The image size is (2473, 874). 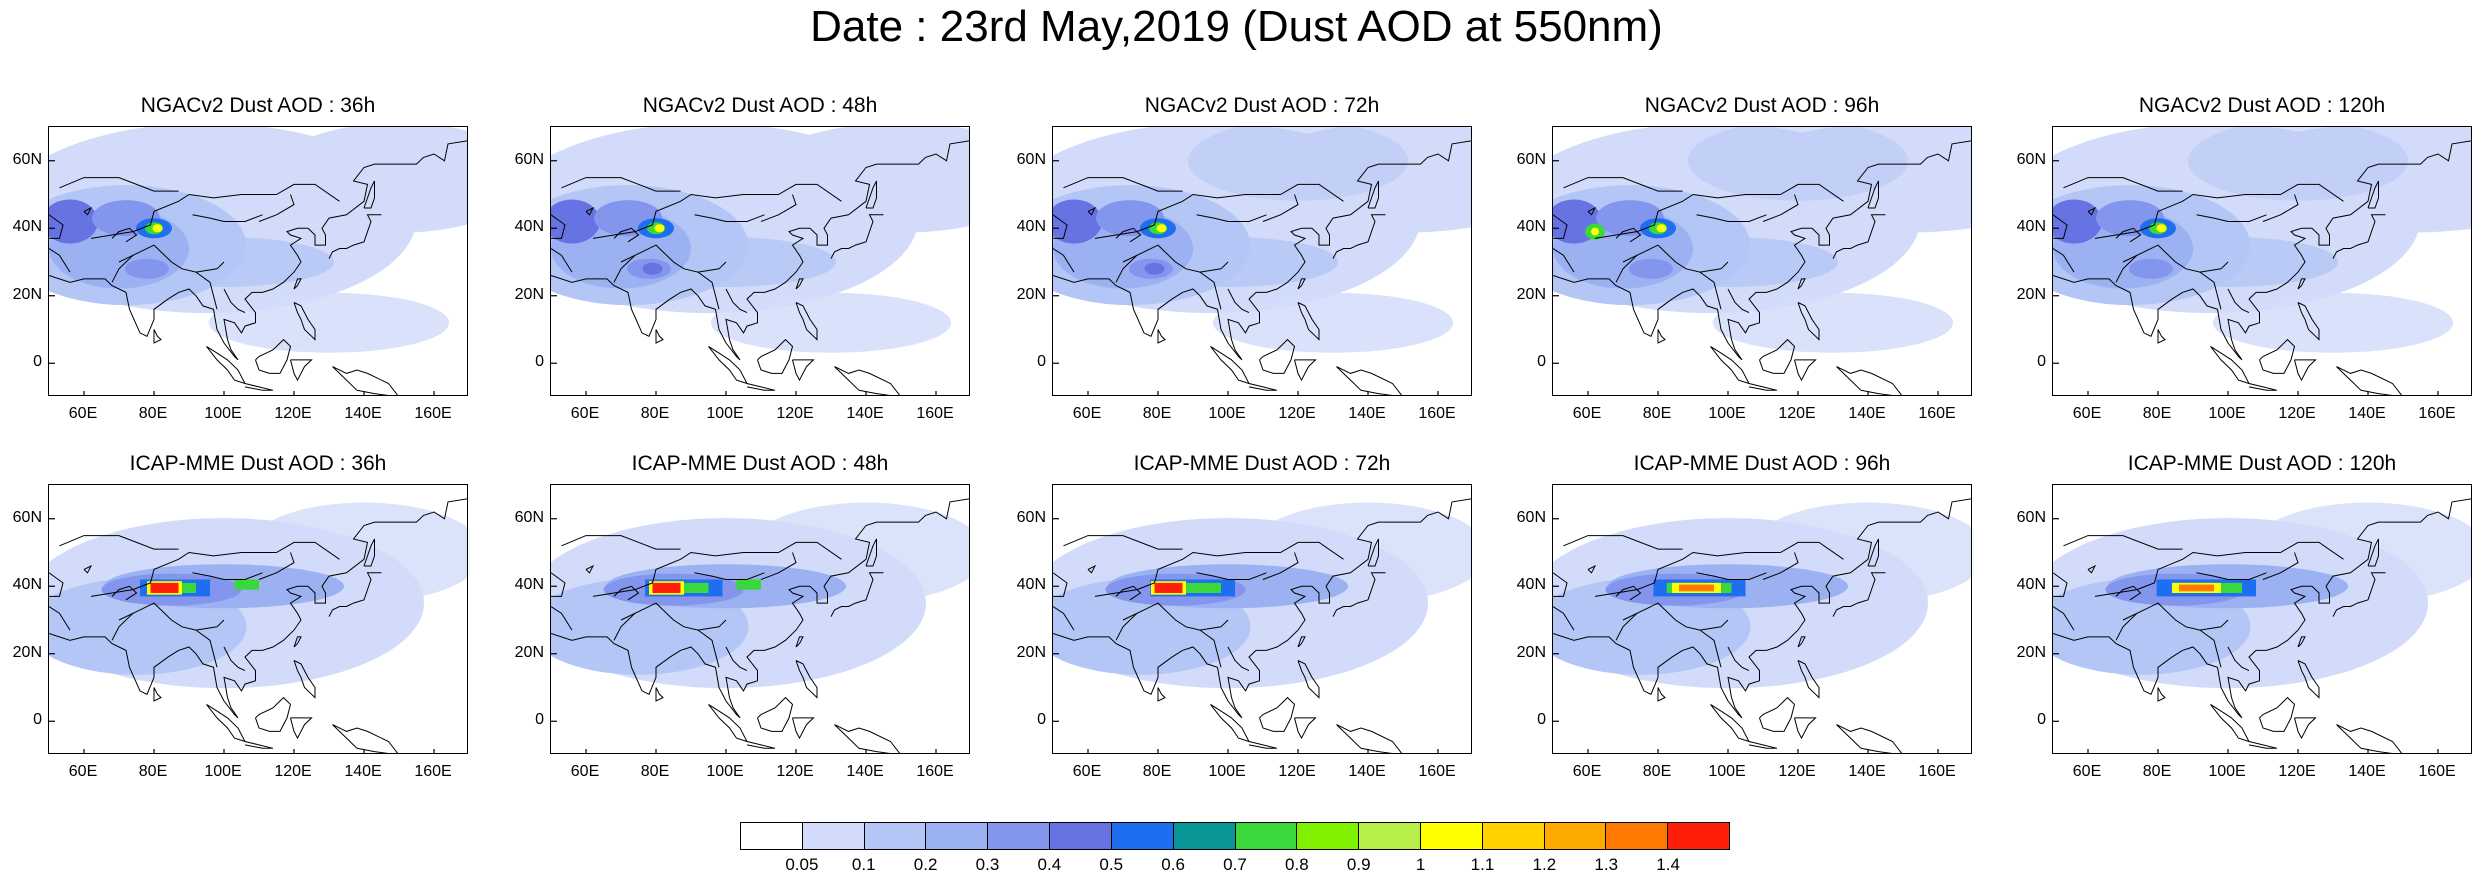 What do you see at coordinates (1762, 105) in the screenshot?
I see `panel-title: NGACv2 Dust AOD : 96h` at bounding box center [1762, 105].